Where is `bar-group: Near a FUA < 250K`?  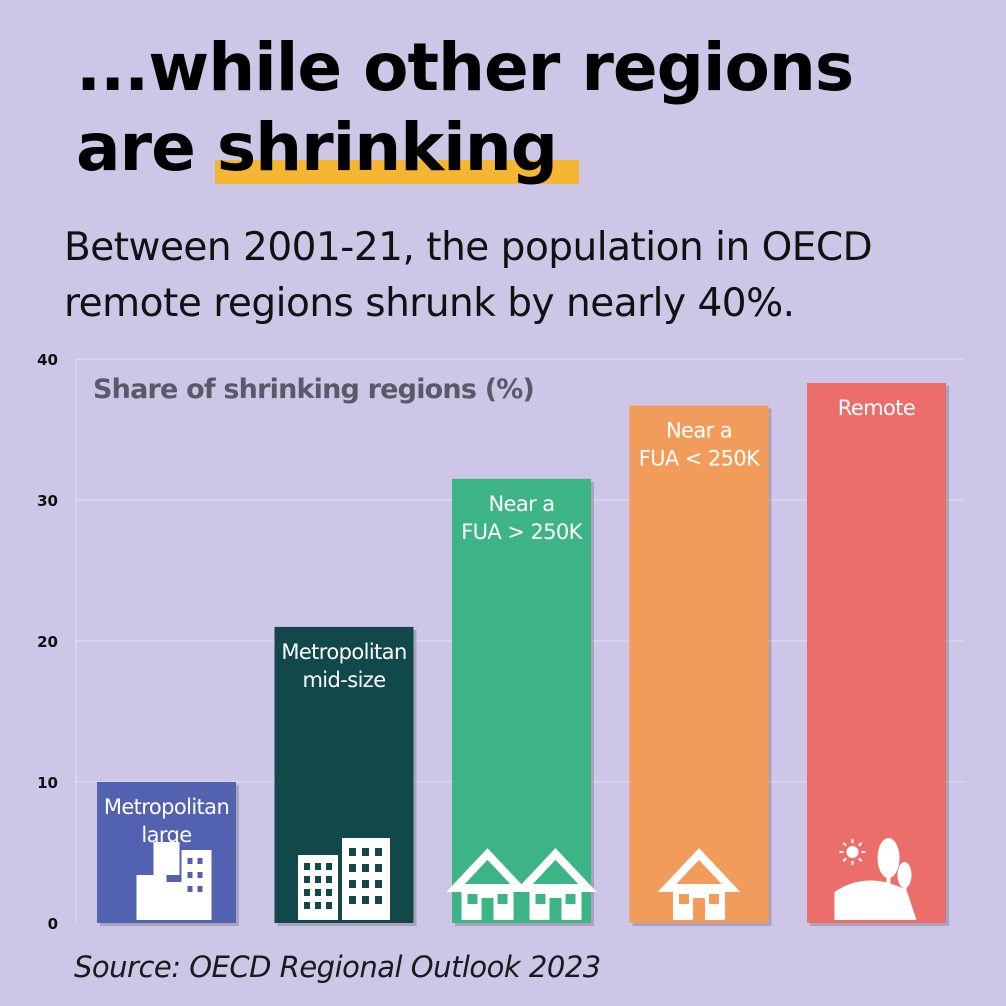 bar-group: Near a FUA < 250K is located at coordinates (700, 665).